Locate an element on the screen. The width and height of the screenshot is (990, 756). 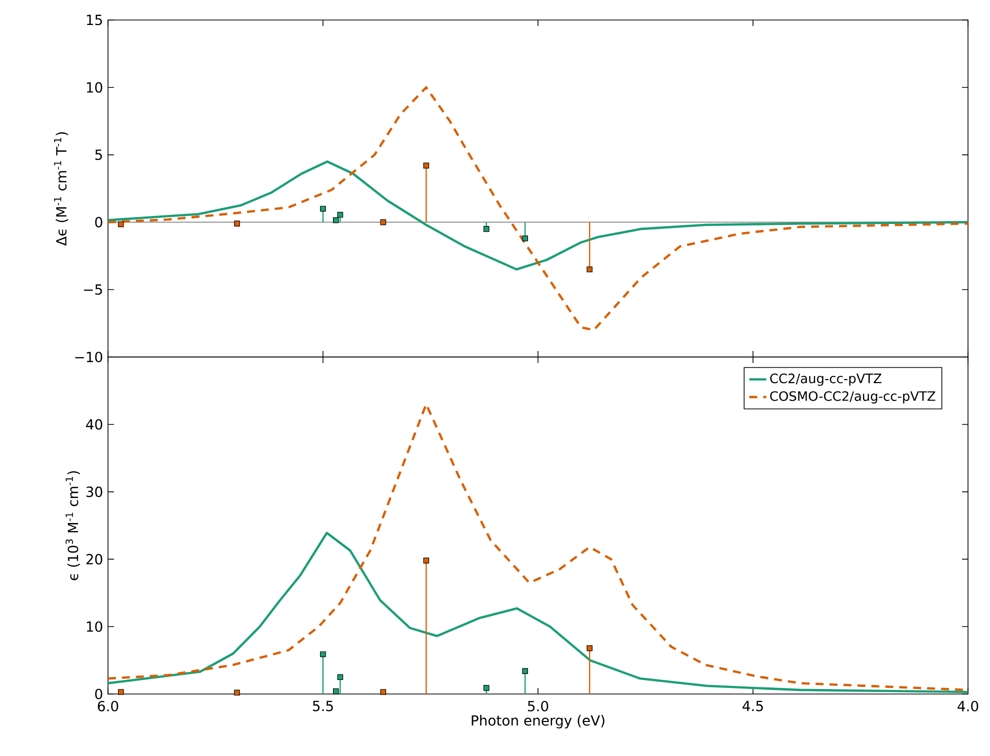
y-axis-title: Δϵ (M$^{-1}$ cm$^{-1}$ T$^{-1}$) is located at coordinates (61, 189).